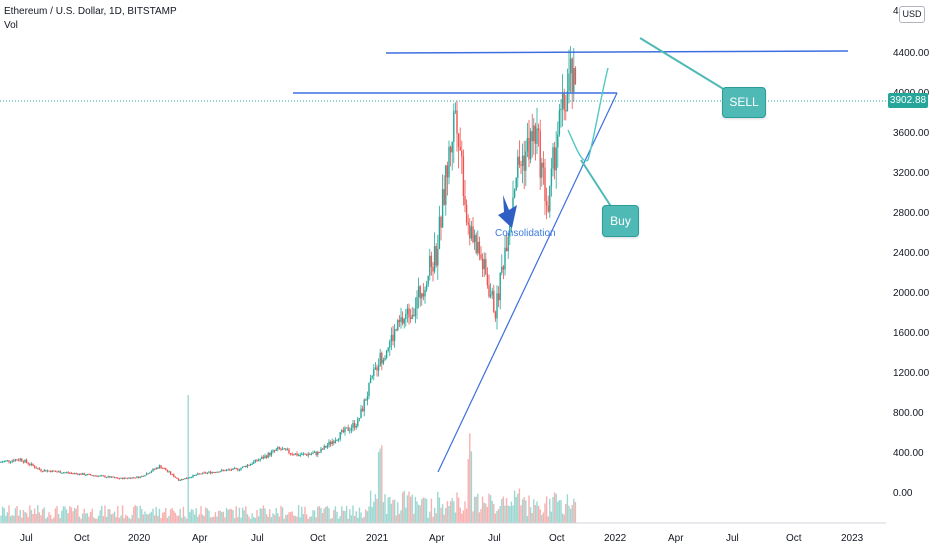 The width and height of the screenshot is (932, 550). What do you see at coordinates (617, 52) in the screenshot?
I see `resistance-line-high` at bounding box center [617, 52].